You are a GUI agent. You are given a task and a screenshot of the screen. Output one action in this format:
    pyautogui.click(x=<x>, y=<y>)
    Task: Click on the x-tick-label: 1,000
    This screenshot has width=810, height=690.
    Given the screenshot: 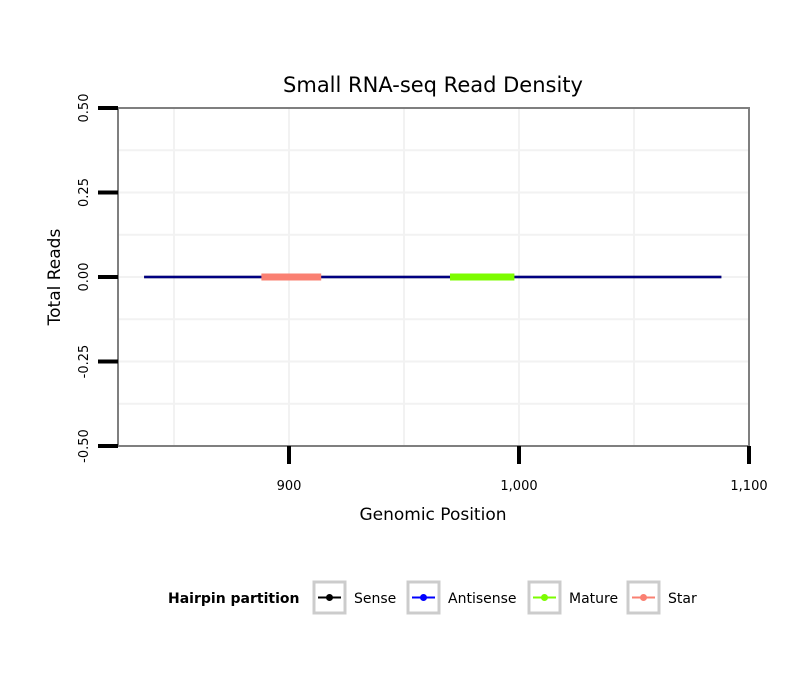 What is the action you would take?
    pyautogui.click(x=518, y=486)
    